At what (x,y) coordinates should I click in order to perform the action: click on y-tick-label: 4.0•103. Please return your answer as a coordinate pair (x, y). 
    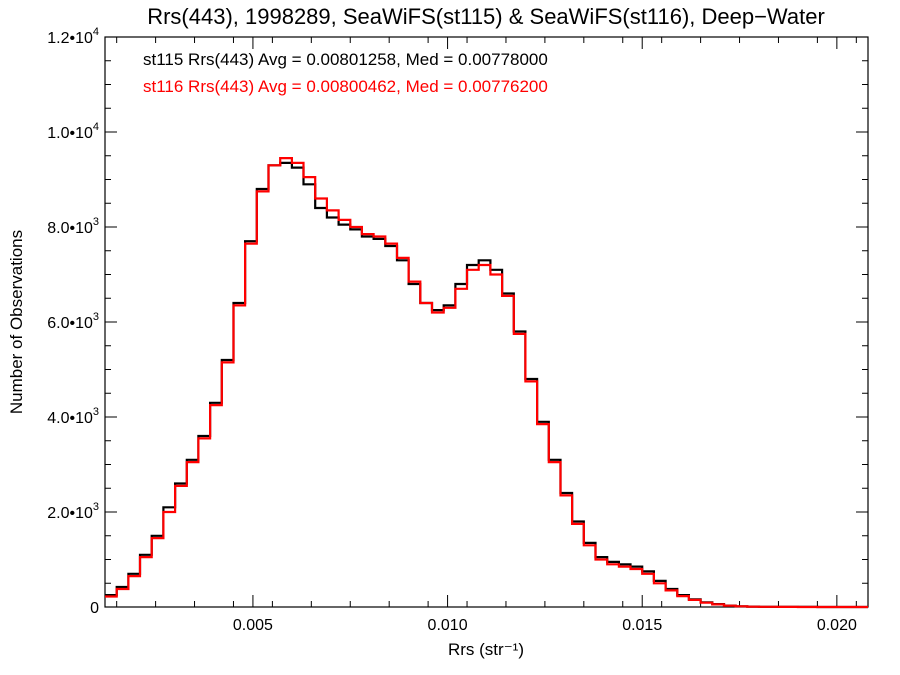
    Looking at the image, I should click on (73, 416).